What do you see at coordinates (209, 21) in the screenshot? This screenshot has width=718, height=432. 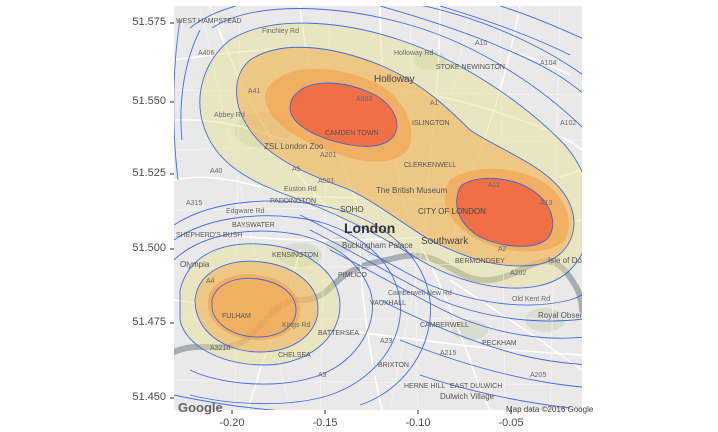 I see `place-west-hampstead: WEST HAMPSTEAD` at bounding box center [209, 21].